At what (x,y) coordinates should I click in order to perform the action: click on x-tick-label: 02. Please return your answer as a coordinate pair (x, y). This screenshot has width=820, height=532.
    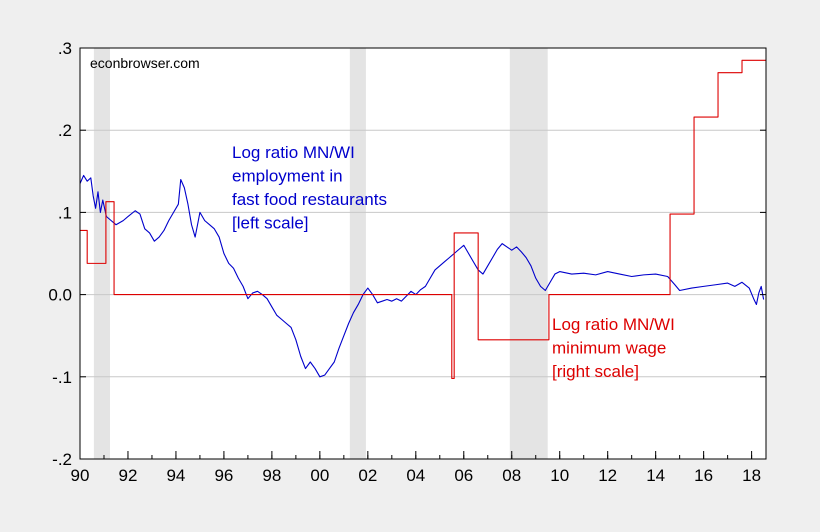
    Looking at the image, I should click on (367, 475).